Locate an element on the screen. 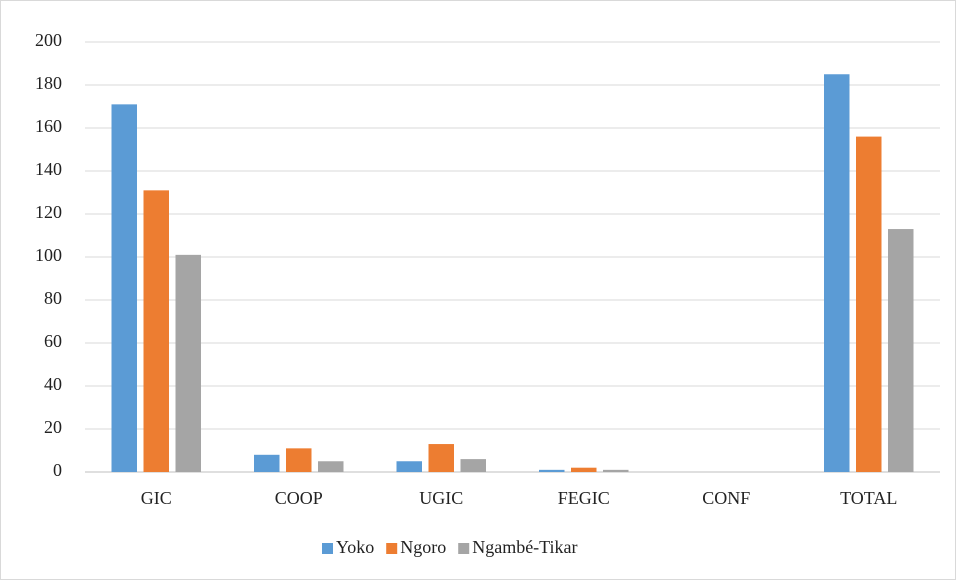 This screenshot has height=581, width=957. x-tick-label: FEGIC is located at coordinates (584, 498).